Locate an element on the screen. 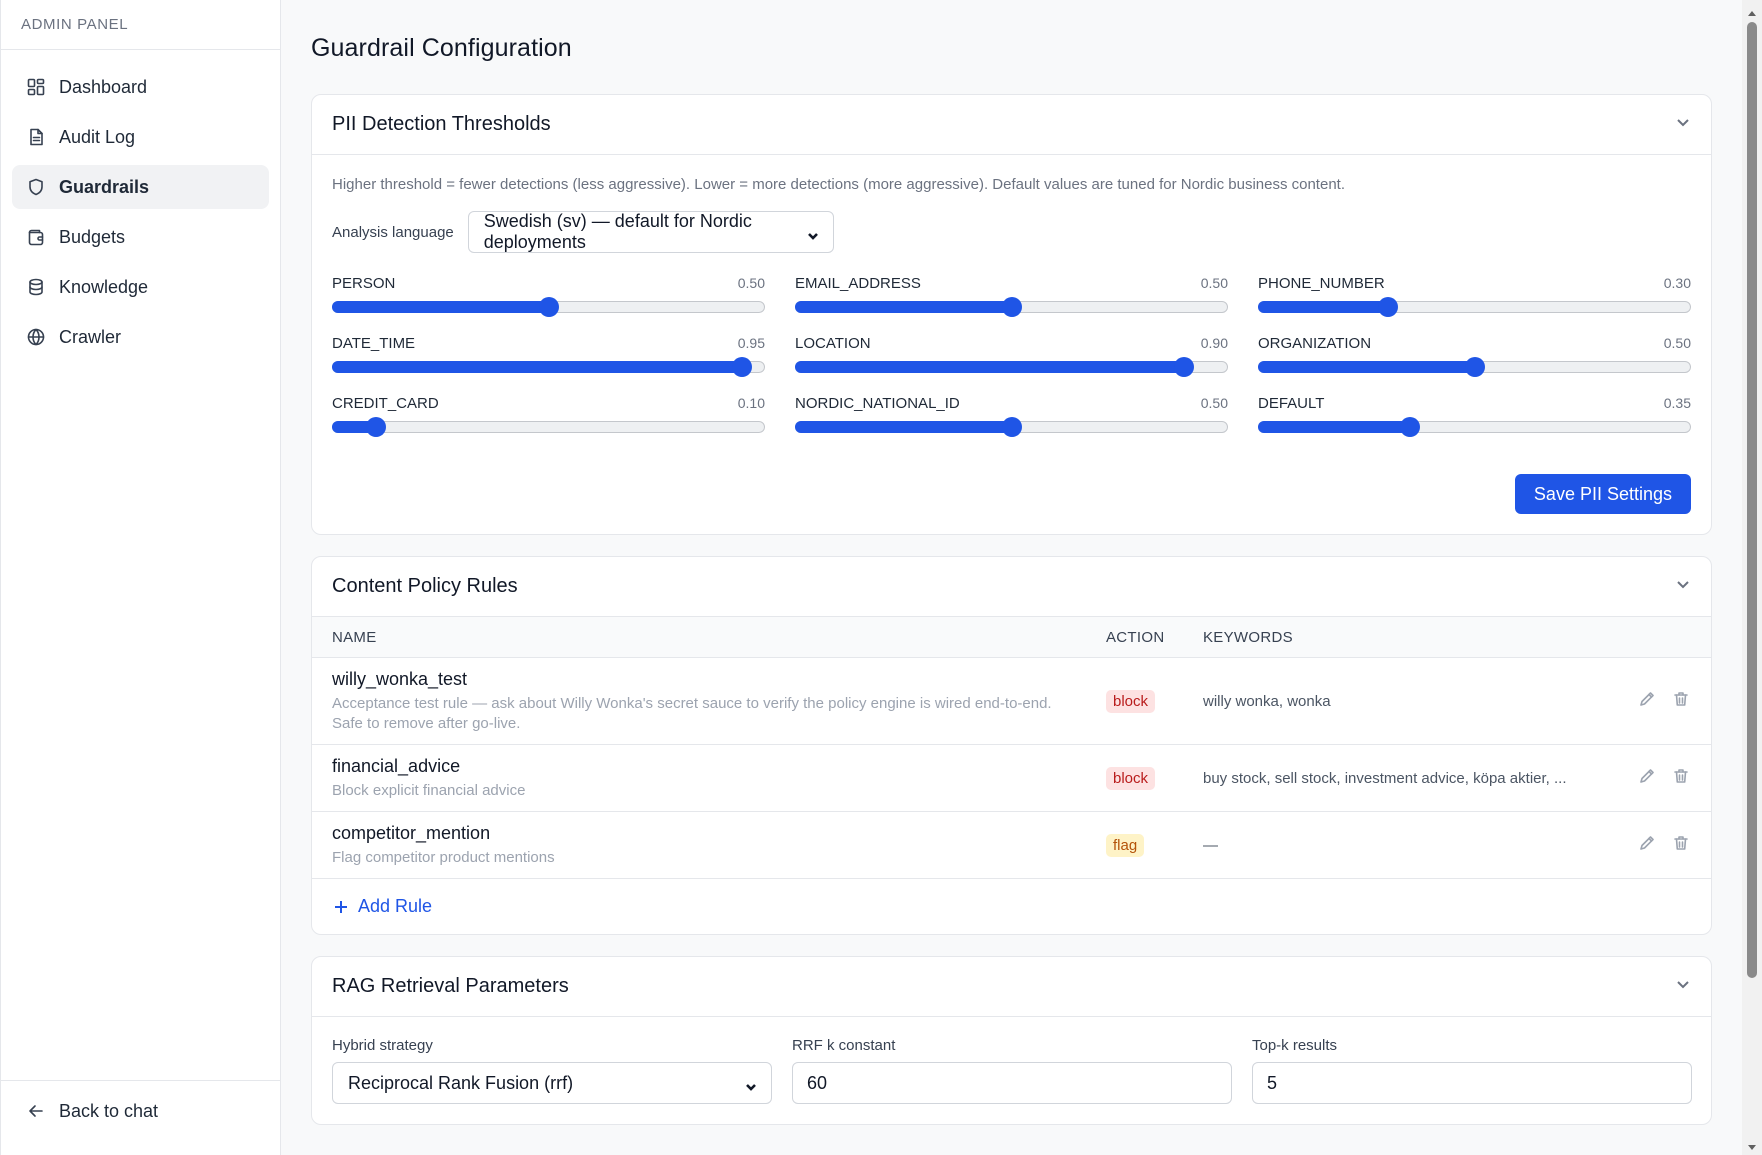 This screenshot has height=1155, width=1762. slider-value: 0.95 is located at coordinates (751, 343).